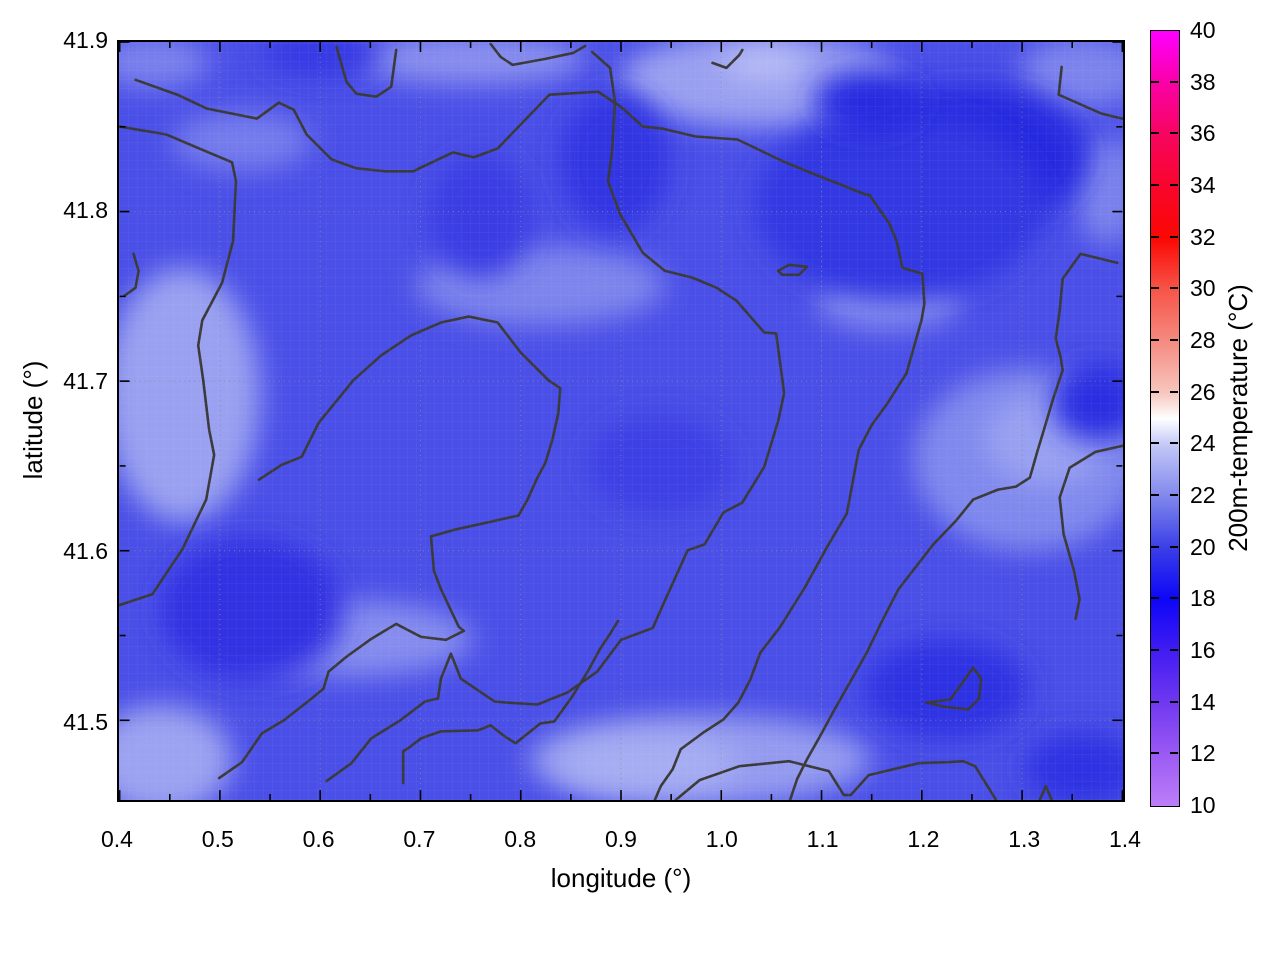  I want to click on x-axis-tick-label: 1.0, so click(721, 839).